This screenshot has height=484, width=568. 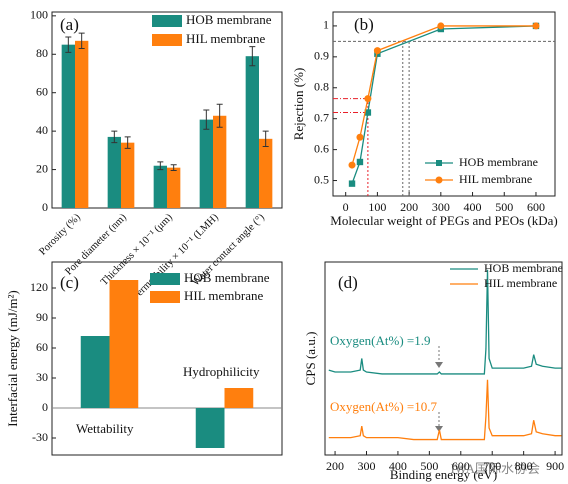 What do you see at coordinates (298, 104) in the screenshot?
I see `y-axis-label: Rejection (%)` at bounding box center [298, 104].